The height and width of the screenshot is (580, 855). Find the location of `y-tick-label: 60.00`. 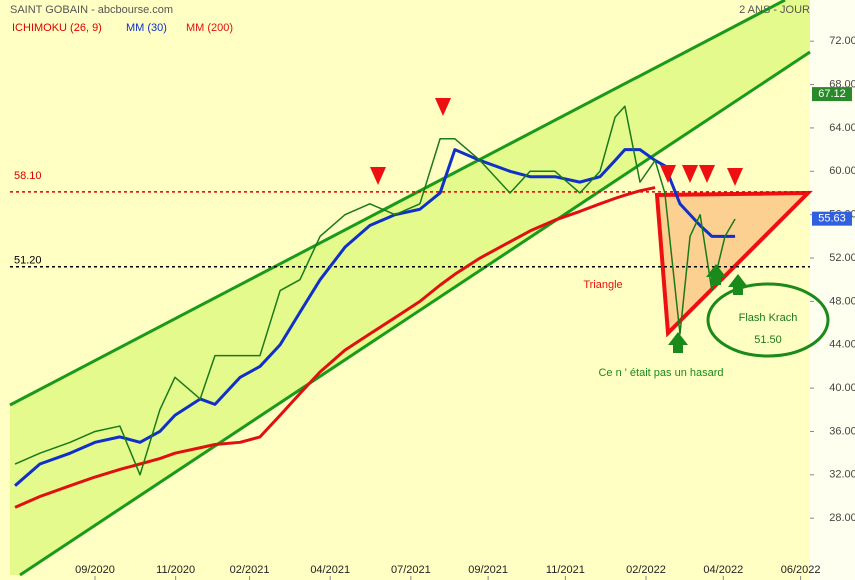

y-tick-label: 60.00 is located at coordinates (842, 171).